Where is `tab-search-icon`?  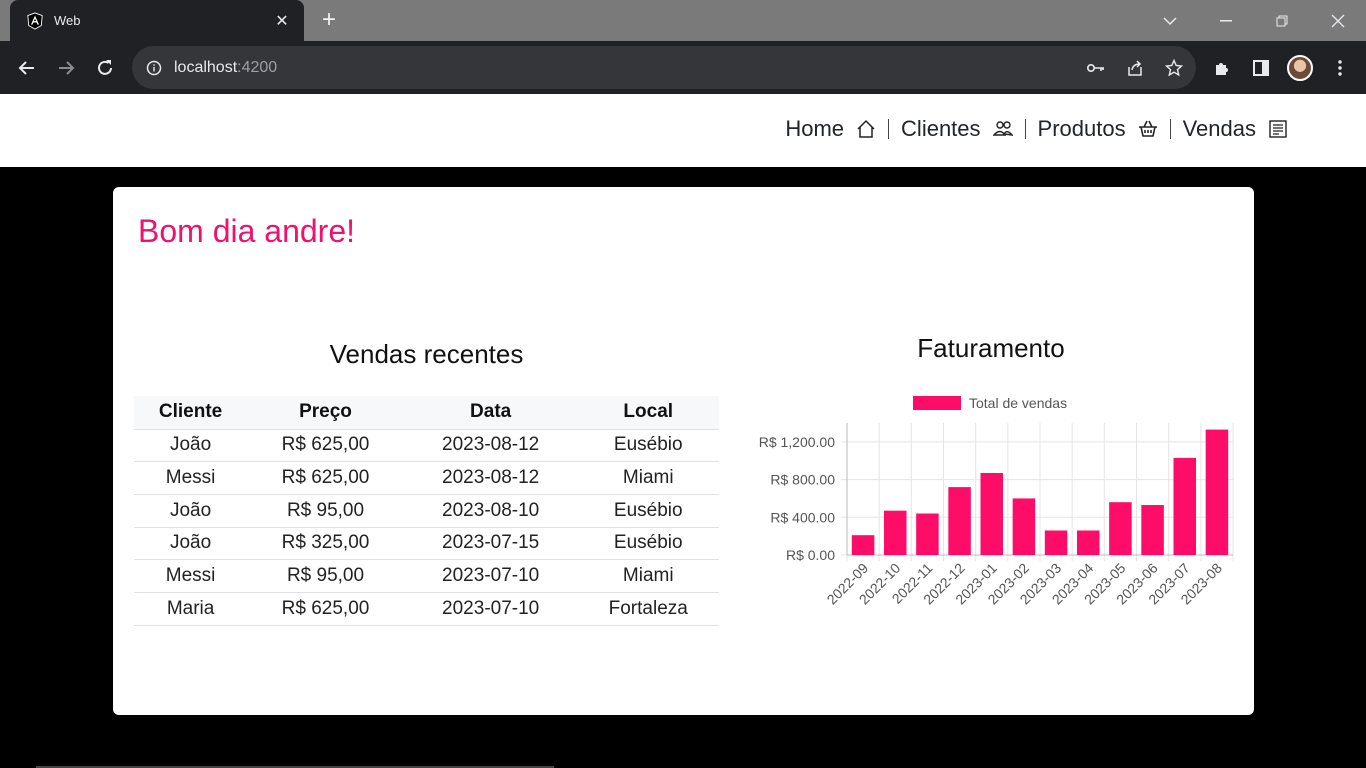
tab-search-icon is located at coordinates (1170, 20).